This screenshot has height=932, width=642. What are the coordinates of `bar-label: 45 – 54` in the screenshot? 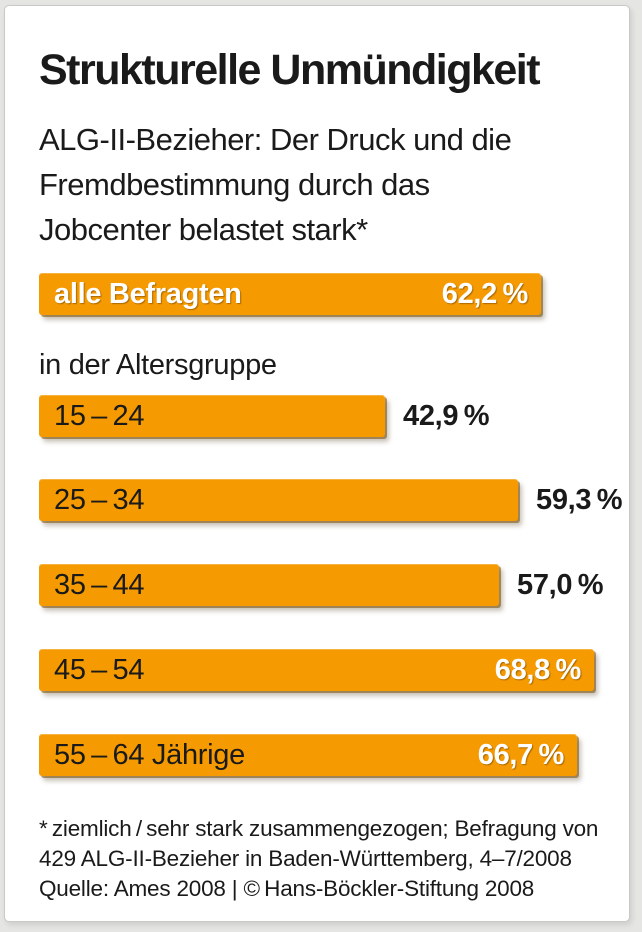 It's located at (99, 670).